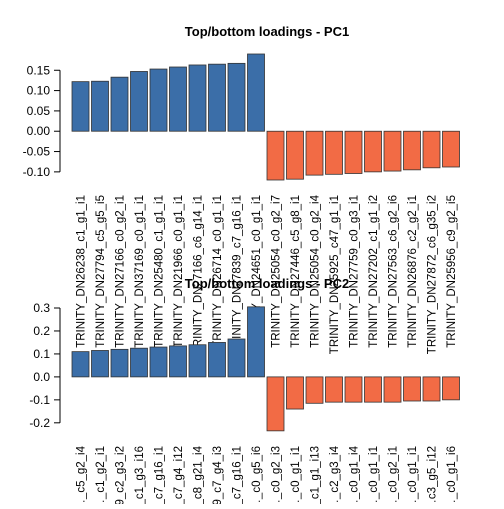 Image resolution: width=504 pixels, height=509 pixels. I want to click on x-tick-label: …_c0_g1_i4, so click(355, 474).